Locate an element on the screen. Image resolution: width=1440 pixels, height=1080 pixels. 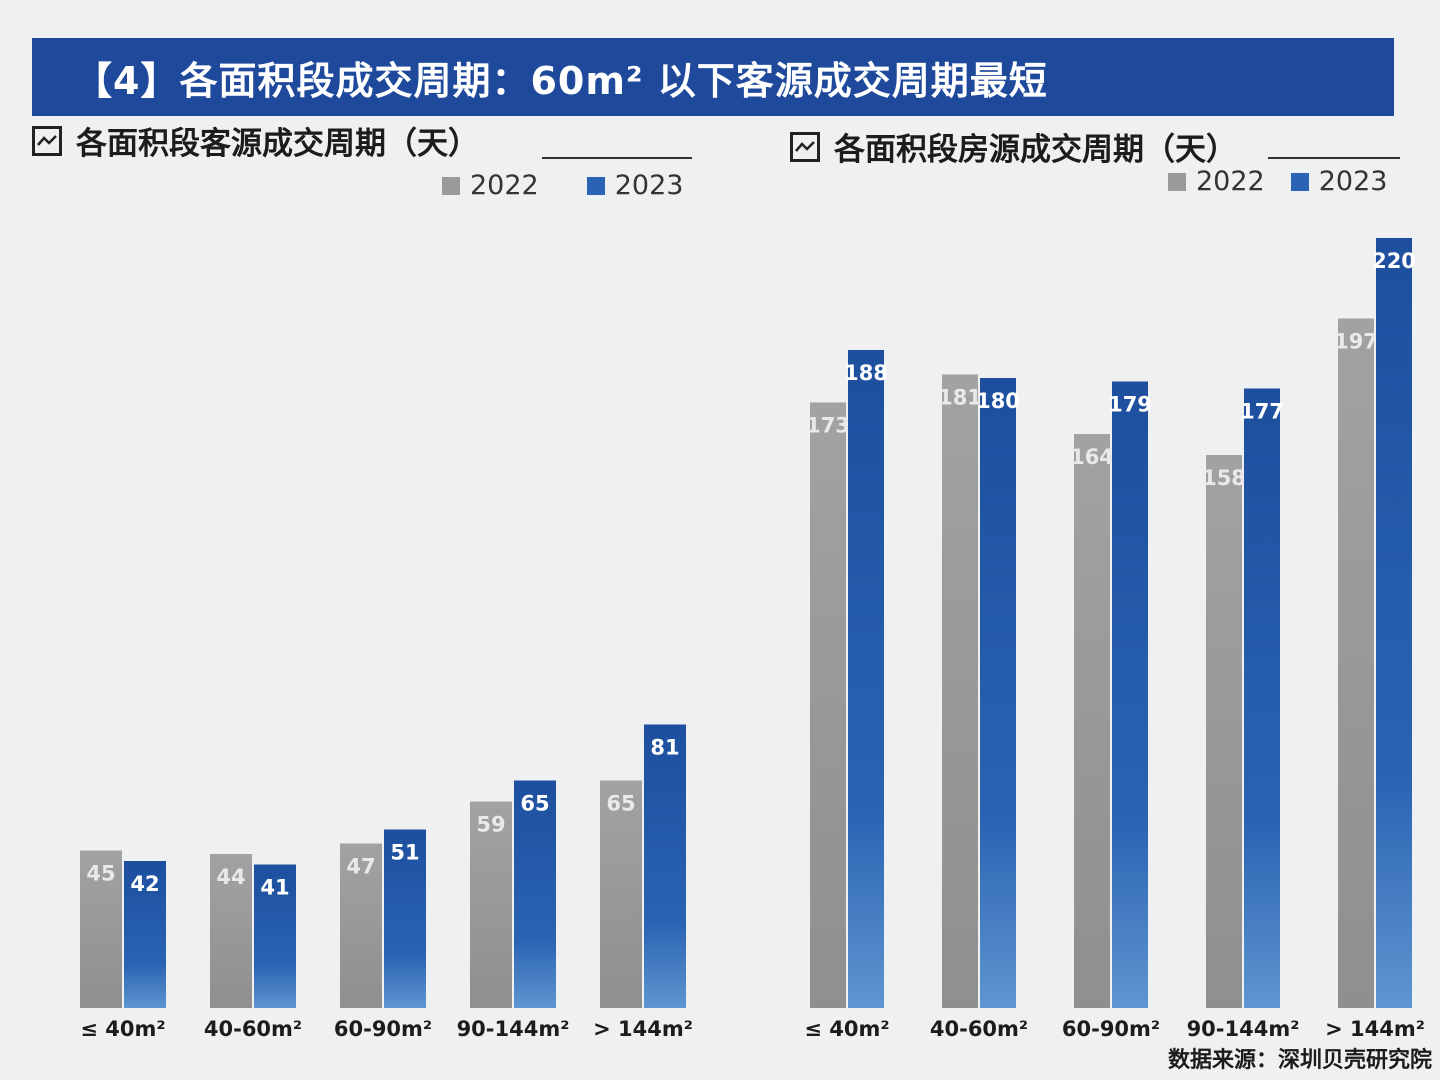
right-data-label-2023-4: 220 is located at coordinates (1394, 261).